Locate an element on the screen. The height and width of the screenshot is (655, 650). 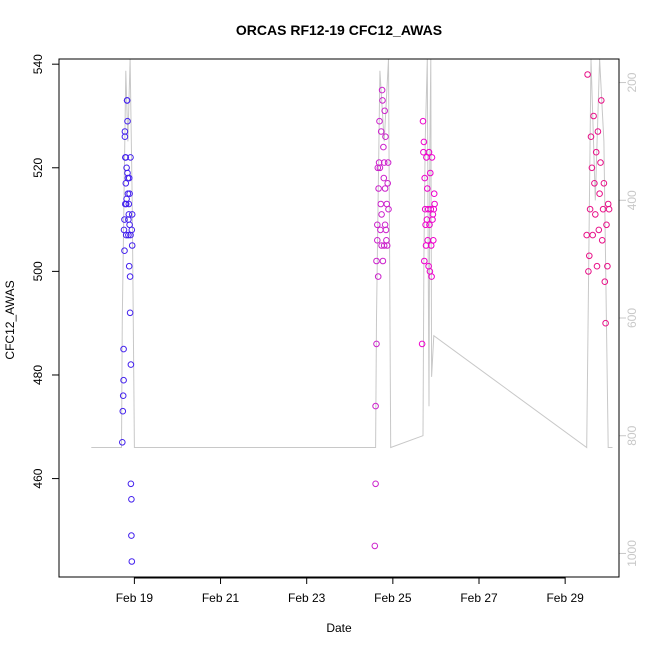
y-axis-label: CFC12_AWAS is located at coordinates (10, 319).